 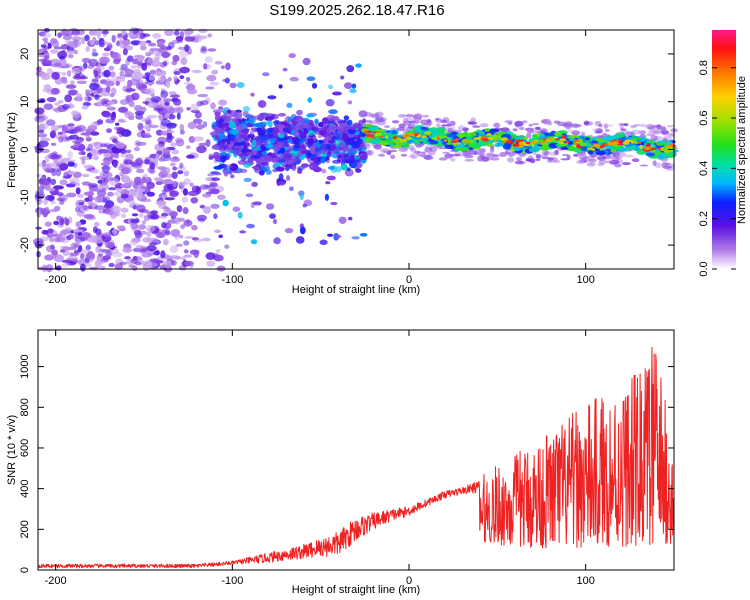 What do you see at coordinates (25, 529) in the screenshot?
I see `y-tick-label: 200` at bounding box center [25, 529].